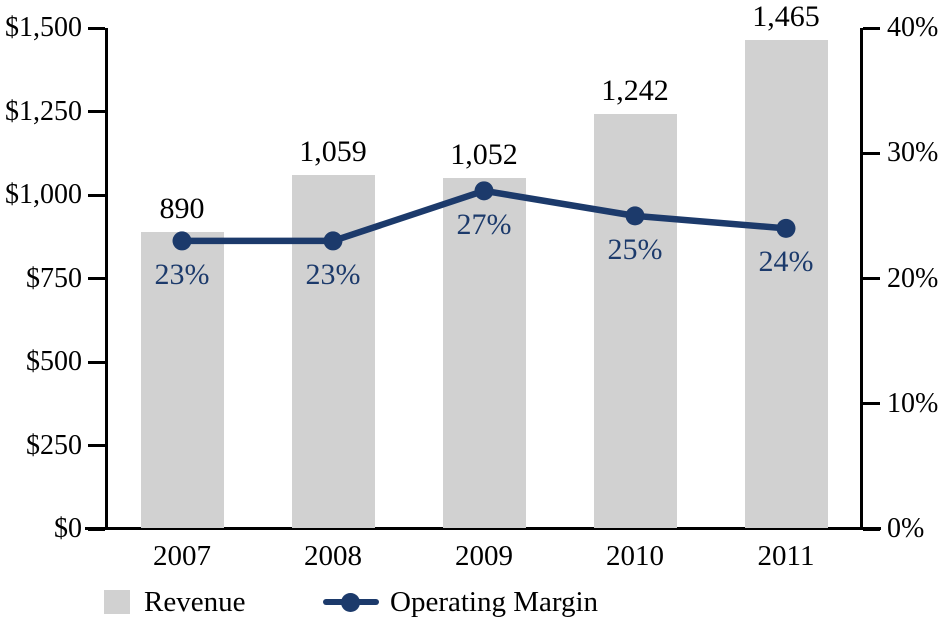  Describe the element at coordinates (54, 445) in the screenshot. I see `left-axis-label: $250` at that location.